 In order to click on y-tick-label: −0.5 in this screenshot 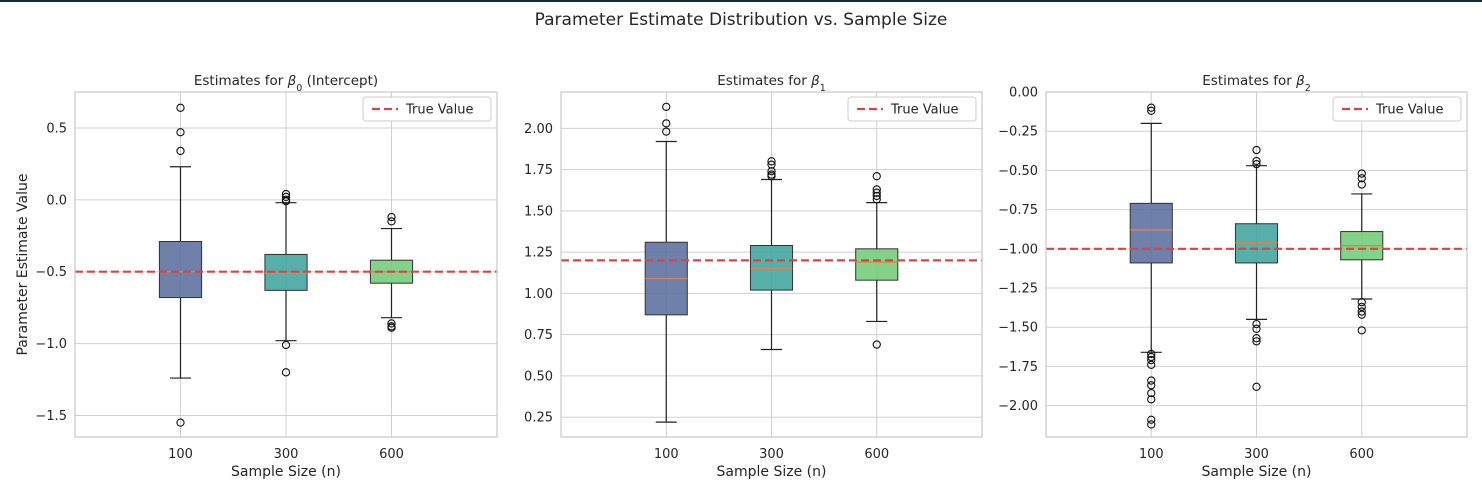, I will do `click(51, 272)`.